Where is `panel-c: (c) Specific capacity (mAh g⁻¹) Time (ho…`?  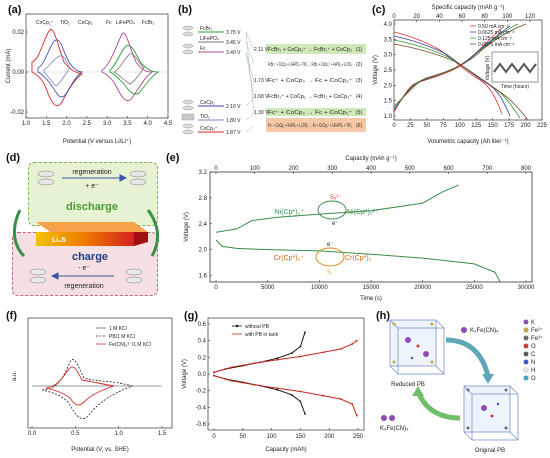 panel-c: (c) Specific capacity (mAh g⁻¹) Time (ho… is located at coordinates (459, 75).